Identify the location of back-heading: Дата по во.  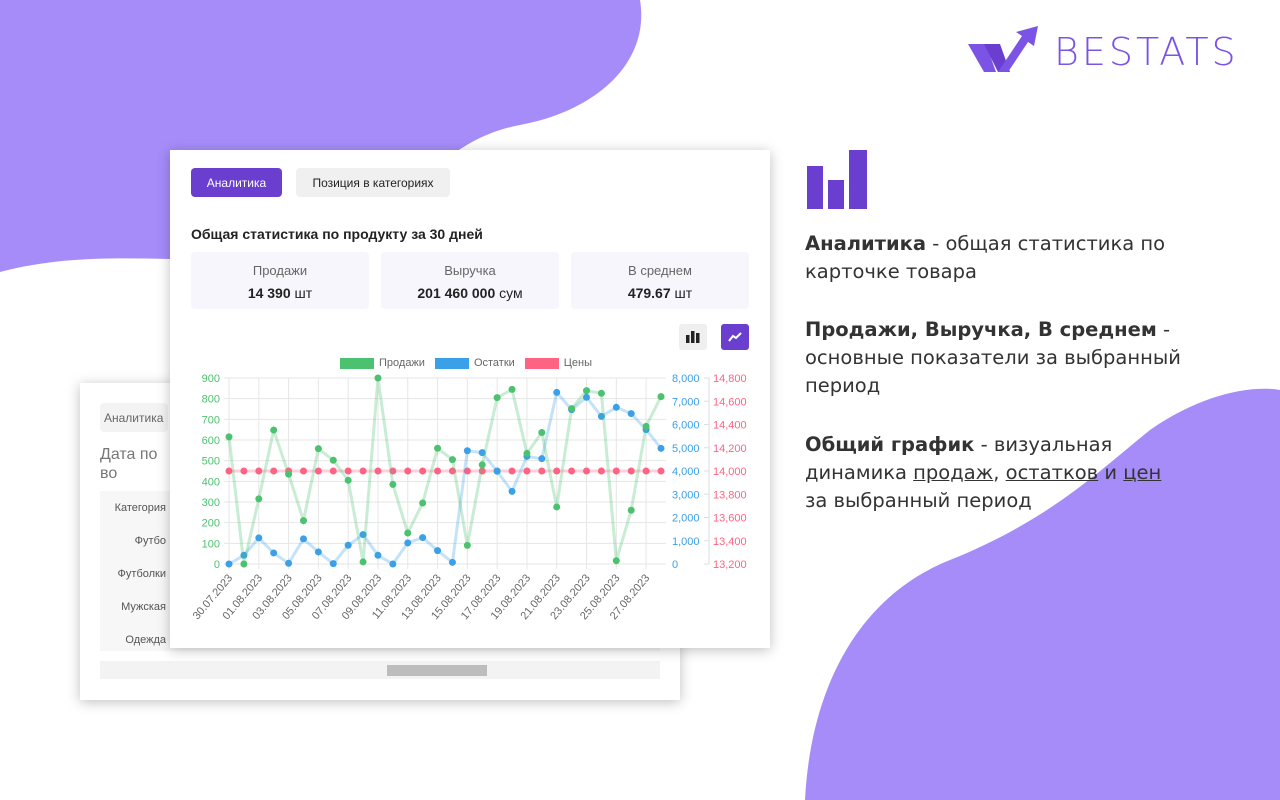
(129, 464).